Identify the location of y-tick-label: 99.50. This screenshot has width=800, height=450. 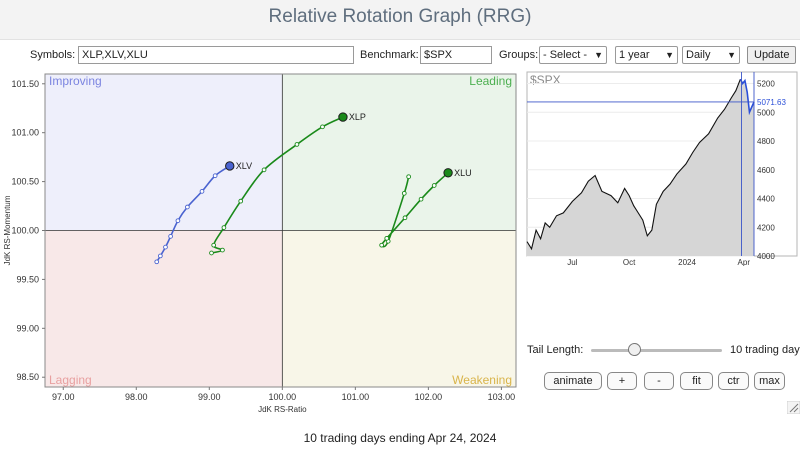
(27, 279).